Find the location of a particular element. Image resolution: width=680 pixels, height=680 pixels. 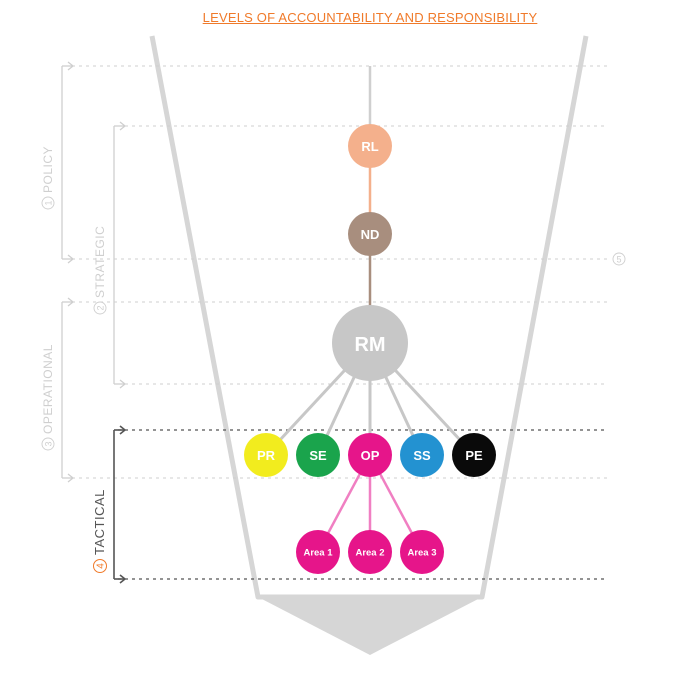

node-label: Area 1 is located at coordinates (318, 553).